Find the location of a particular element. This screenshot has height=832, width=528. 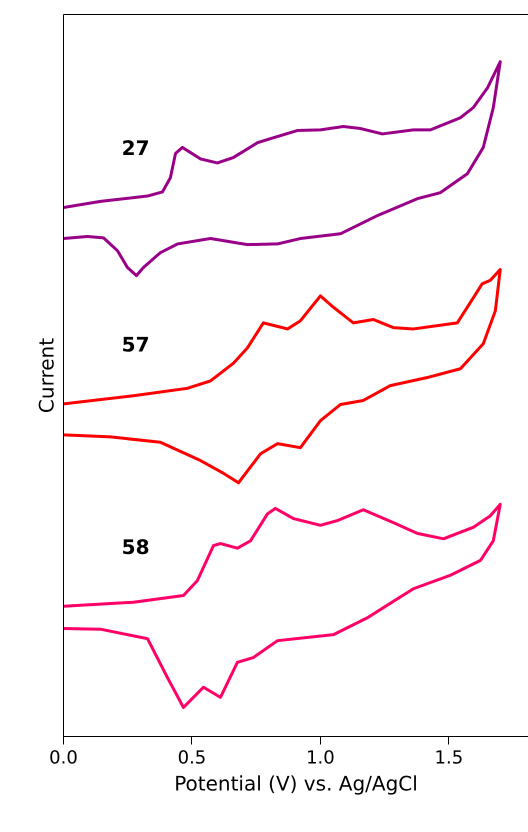

x-tick-label: 0.0 is located at coordinates (63, 758).